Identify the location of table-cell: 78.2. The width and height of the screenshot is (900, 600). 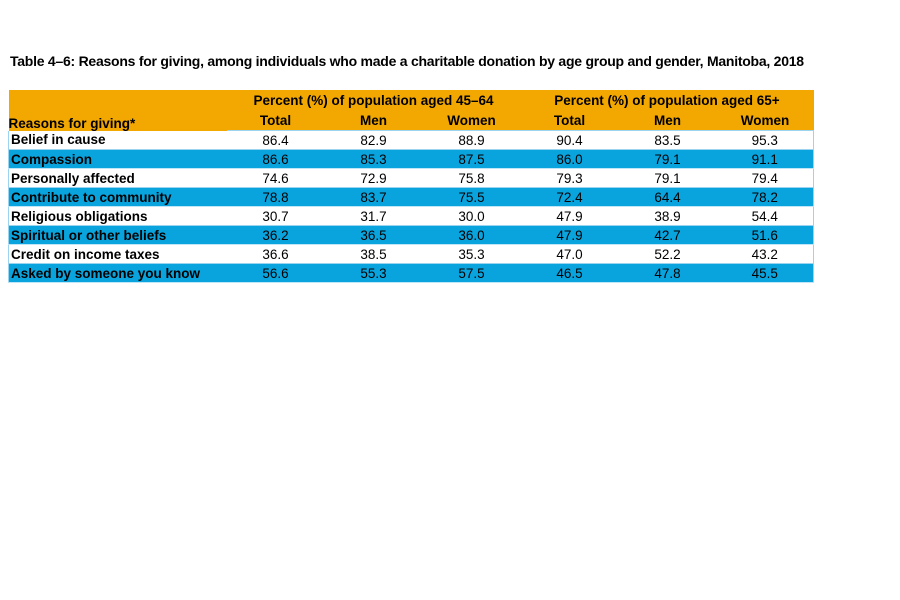
(765, 197).